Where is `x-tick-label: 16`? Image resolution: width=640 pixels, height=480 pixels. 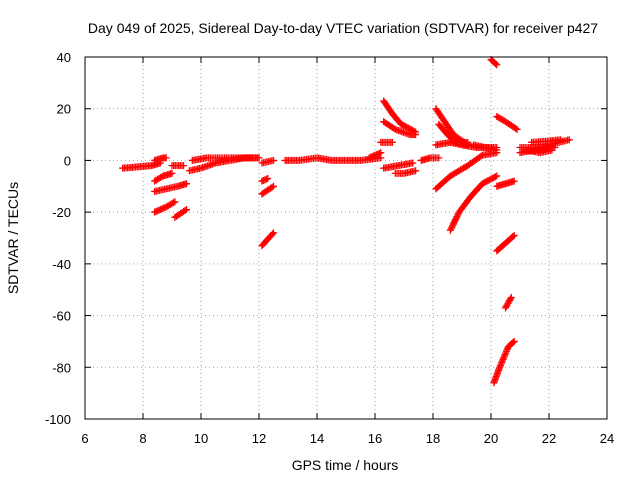 x-tick-label: 16 is located at coordinates (375, 438).